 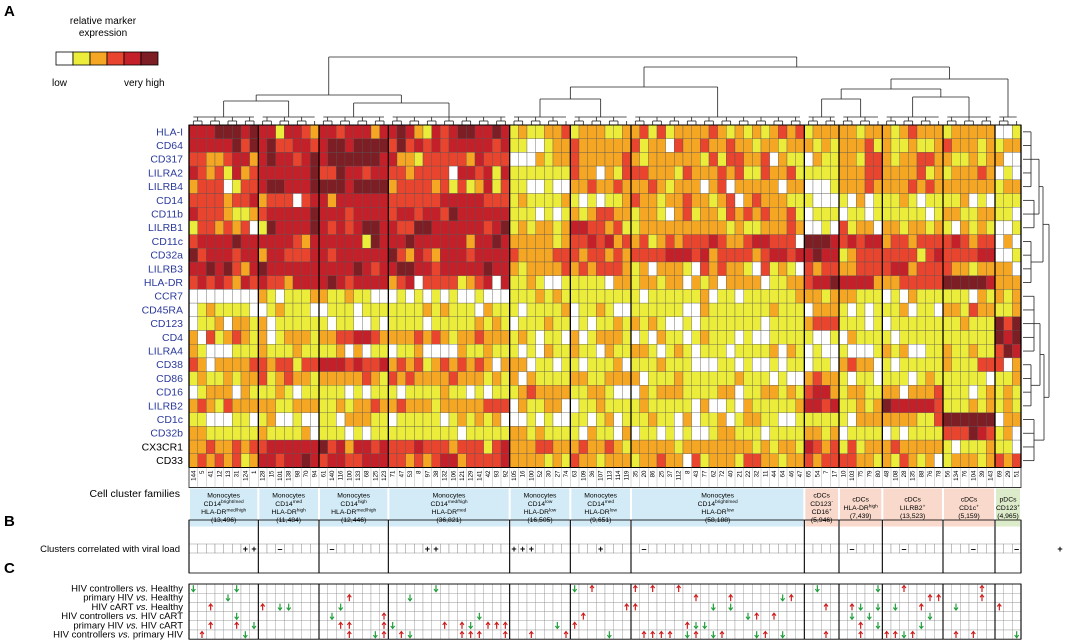 What do you see at coordinates (167, 214) in the screenshot?
I see `marker-label: CD11b` at bounding box center [167, 214].